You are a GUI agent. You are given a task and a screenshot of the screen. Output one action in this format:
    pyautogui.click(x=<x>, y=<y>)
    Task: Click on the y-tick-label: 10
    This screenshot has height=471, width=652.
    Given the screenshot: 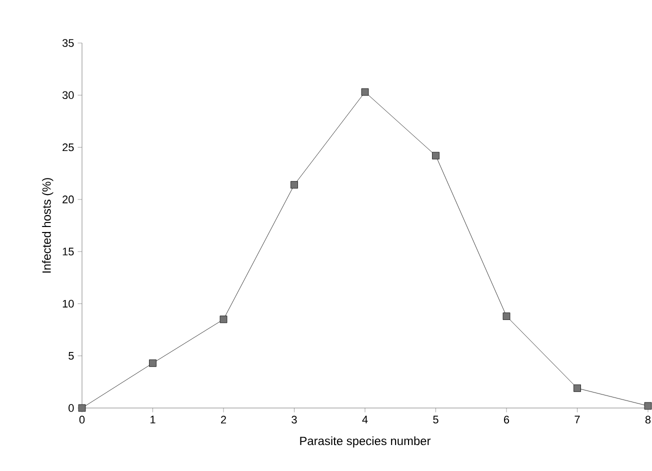 What is the action you would take?
    pyautogui.click(x=68, y=304)
    